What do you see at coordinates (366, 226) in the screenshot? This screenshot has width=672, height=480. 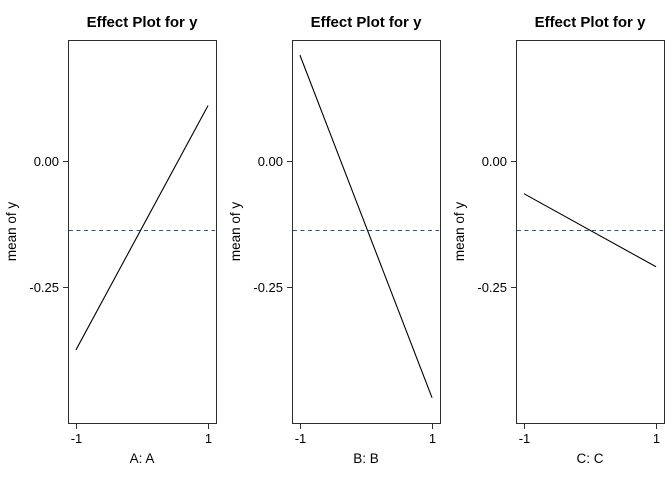 I see `effect-line-B` at bounding box center [366, 226].